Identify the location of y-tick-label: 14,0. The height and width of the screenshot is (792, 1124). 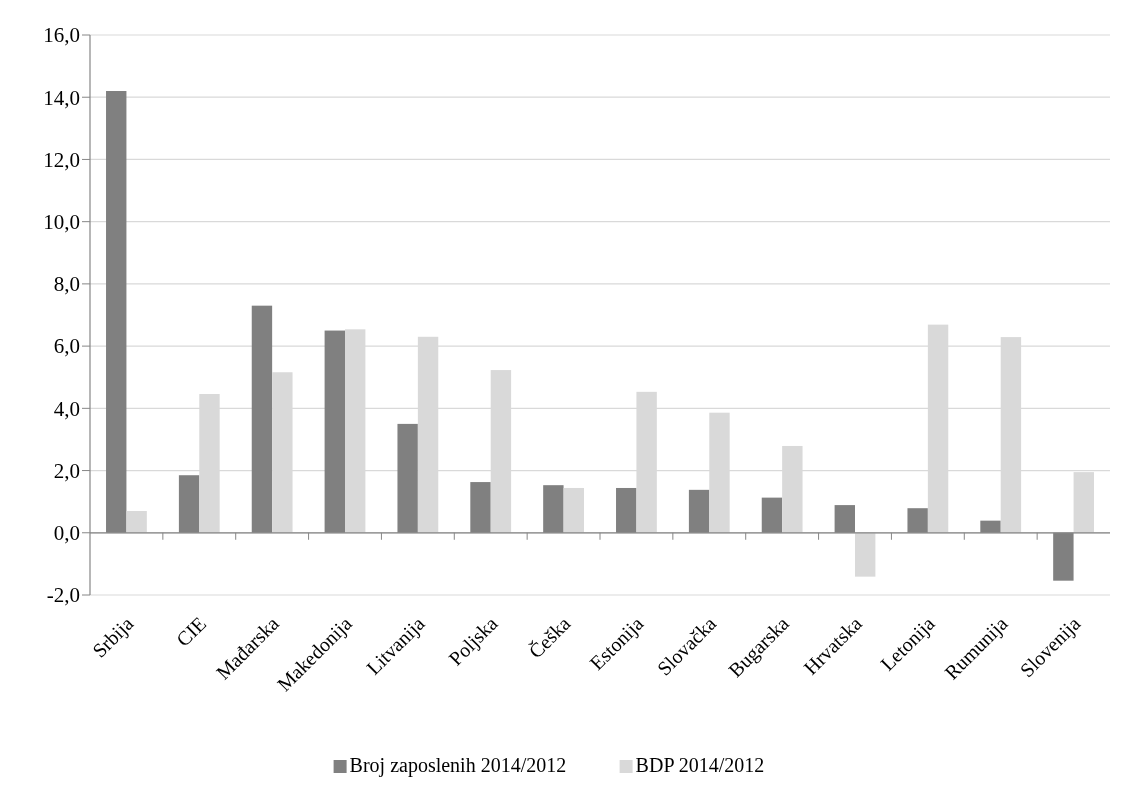
(61, 97).